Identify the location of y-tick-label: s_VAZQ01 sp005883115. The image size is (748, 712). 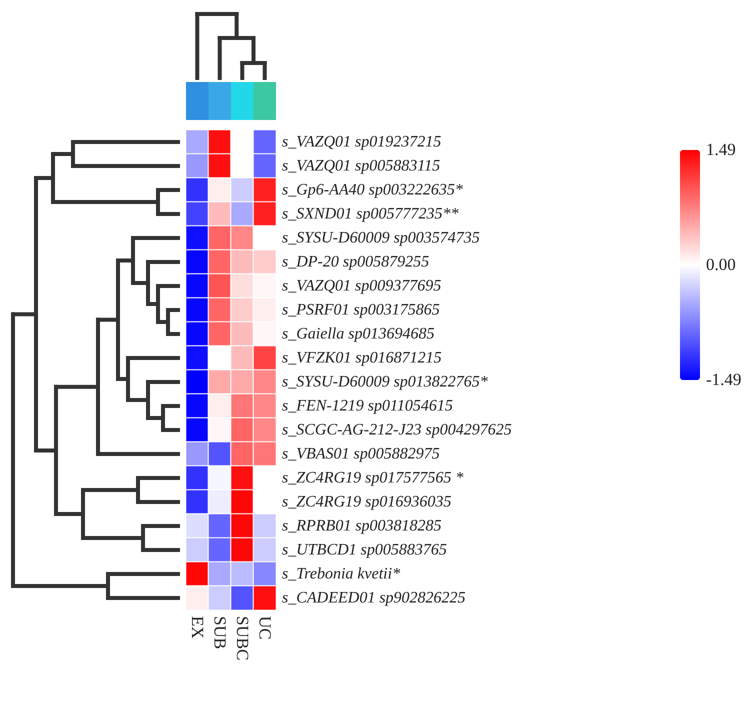
(361, 166).